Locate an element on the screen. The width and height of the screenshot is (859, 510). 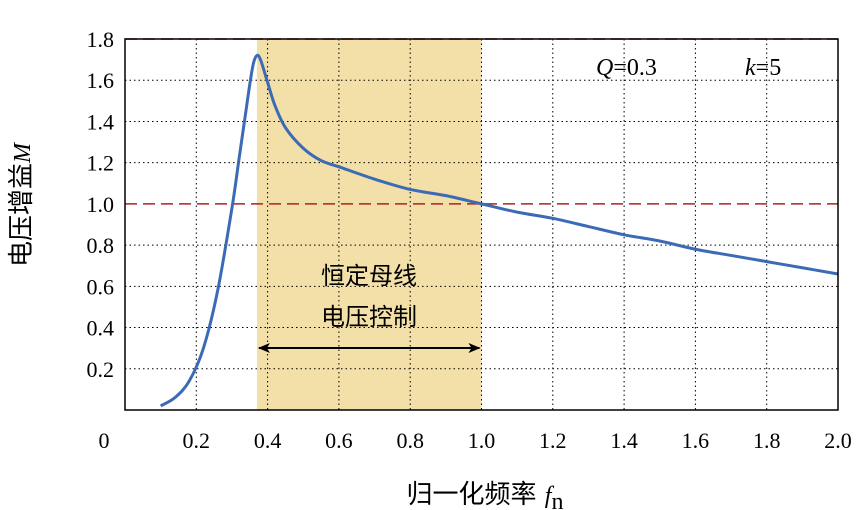
x-tick-labels: 0 0.2 0.4 0.6 0.8 1.0 1.2 1.4 1.6 1.8 2.0 is located at coordinates (475, 440).